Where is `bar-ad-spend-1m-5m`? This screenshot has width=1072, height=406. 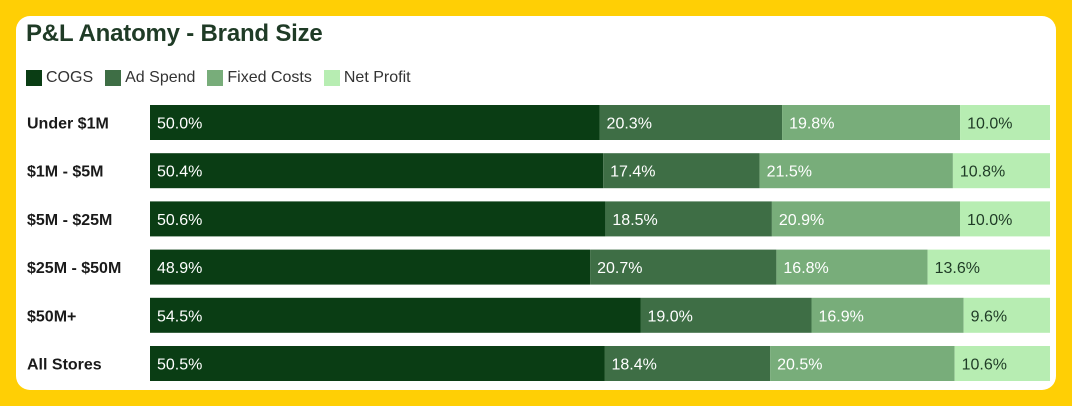 bar-ad-spend-1m-5m is located at coordinates (681, 171).